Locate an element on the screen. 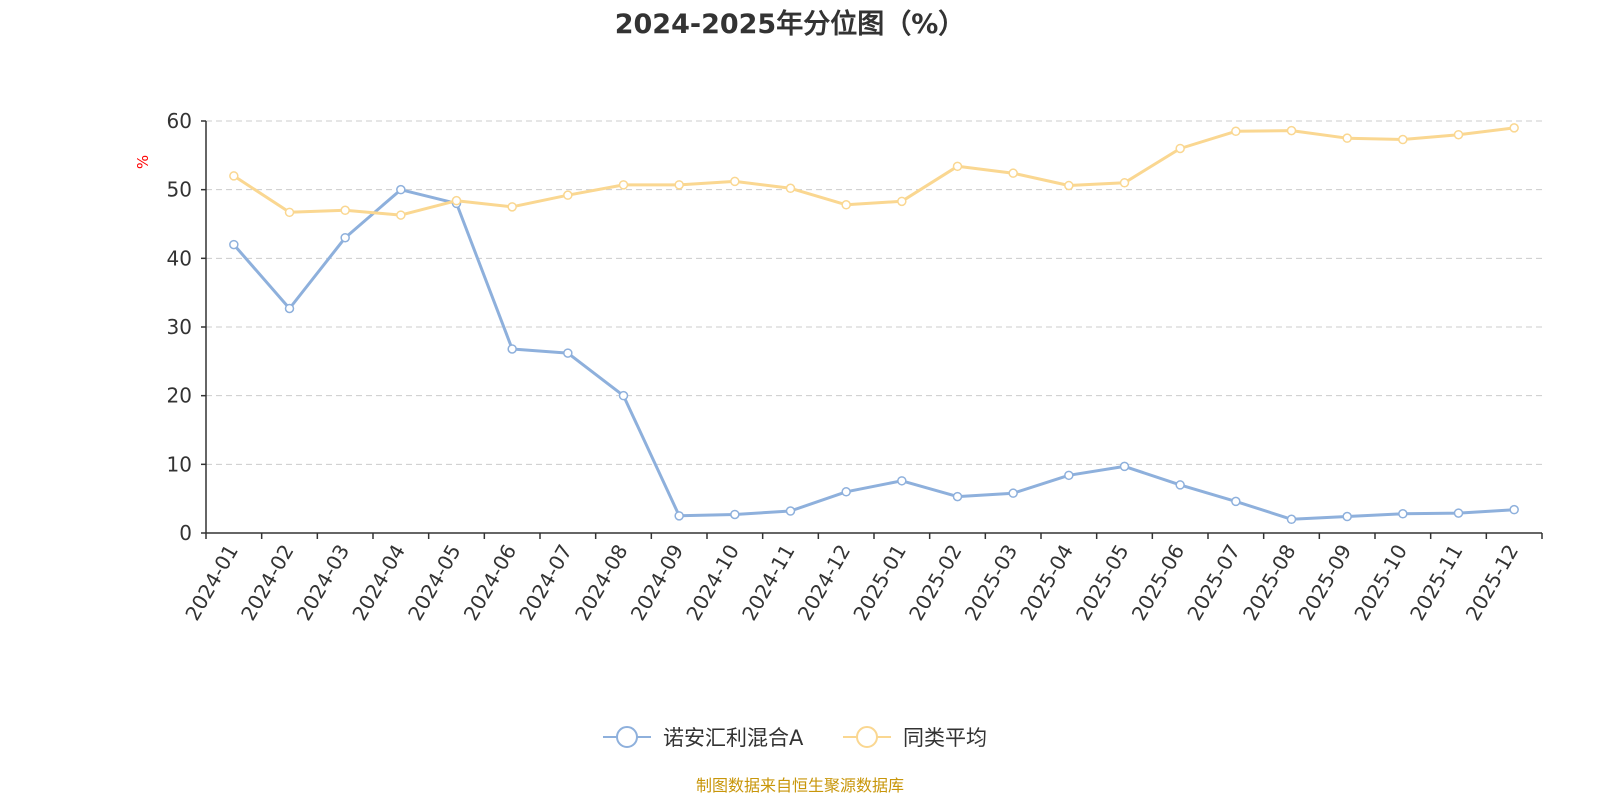 This screenshot has height=800, width=1600. x-tick-label: 2025-07 is located at coordinates (1213, 582).